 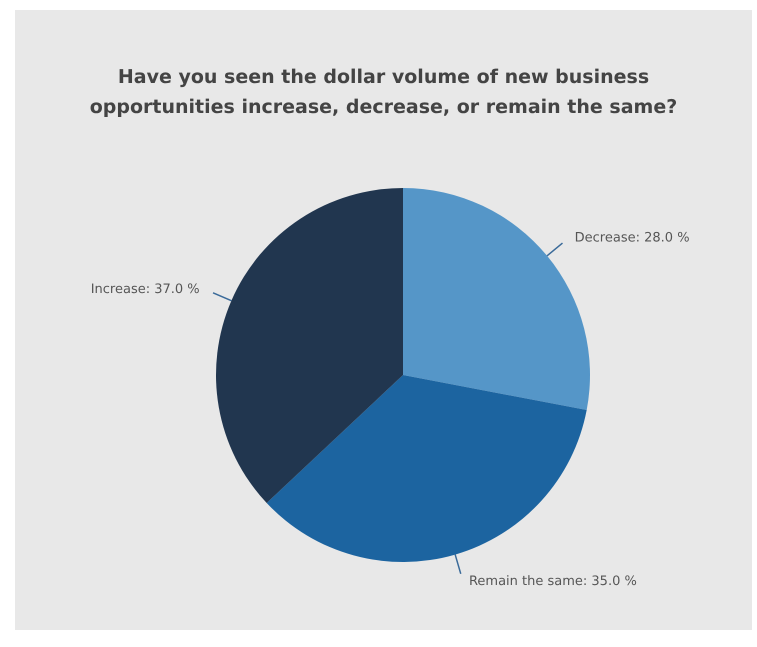 I want to click on slice-label: Remain the same: 35.0 %, so click(x=552, y=581).